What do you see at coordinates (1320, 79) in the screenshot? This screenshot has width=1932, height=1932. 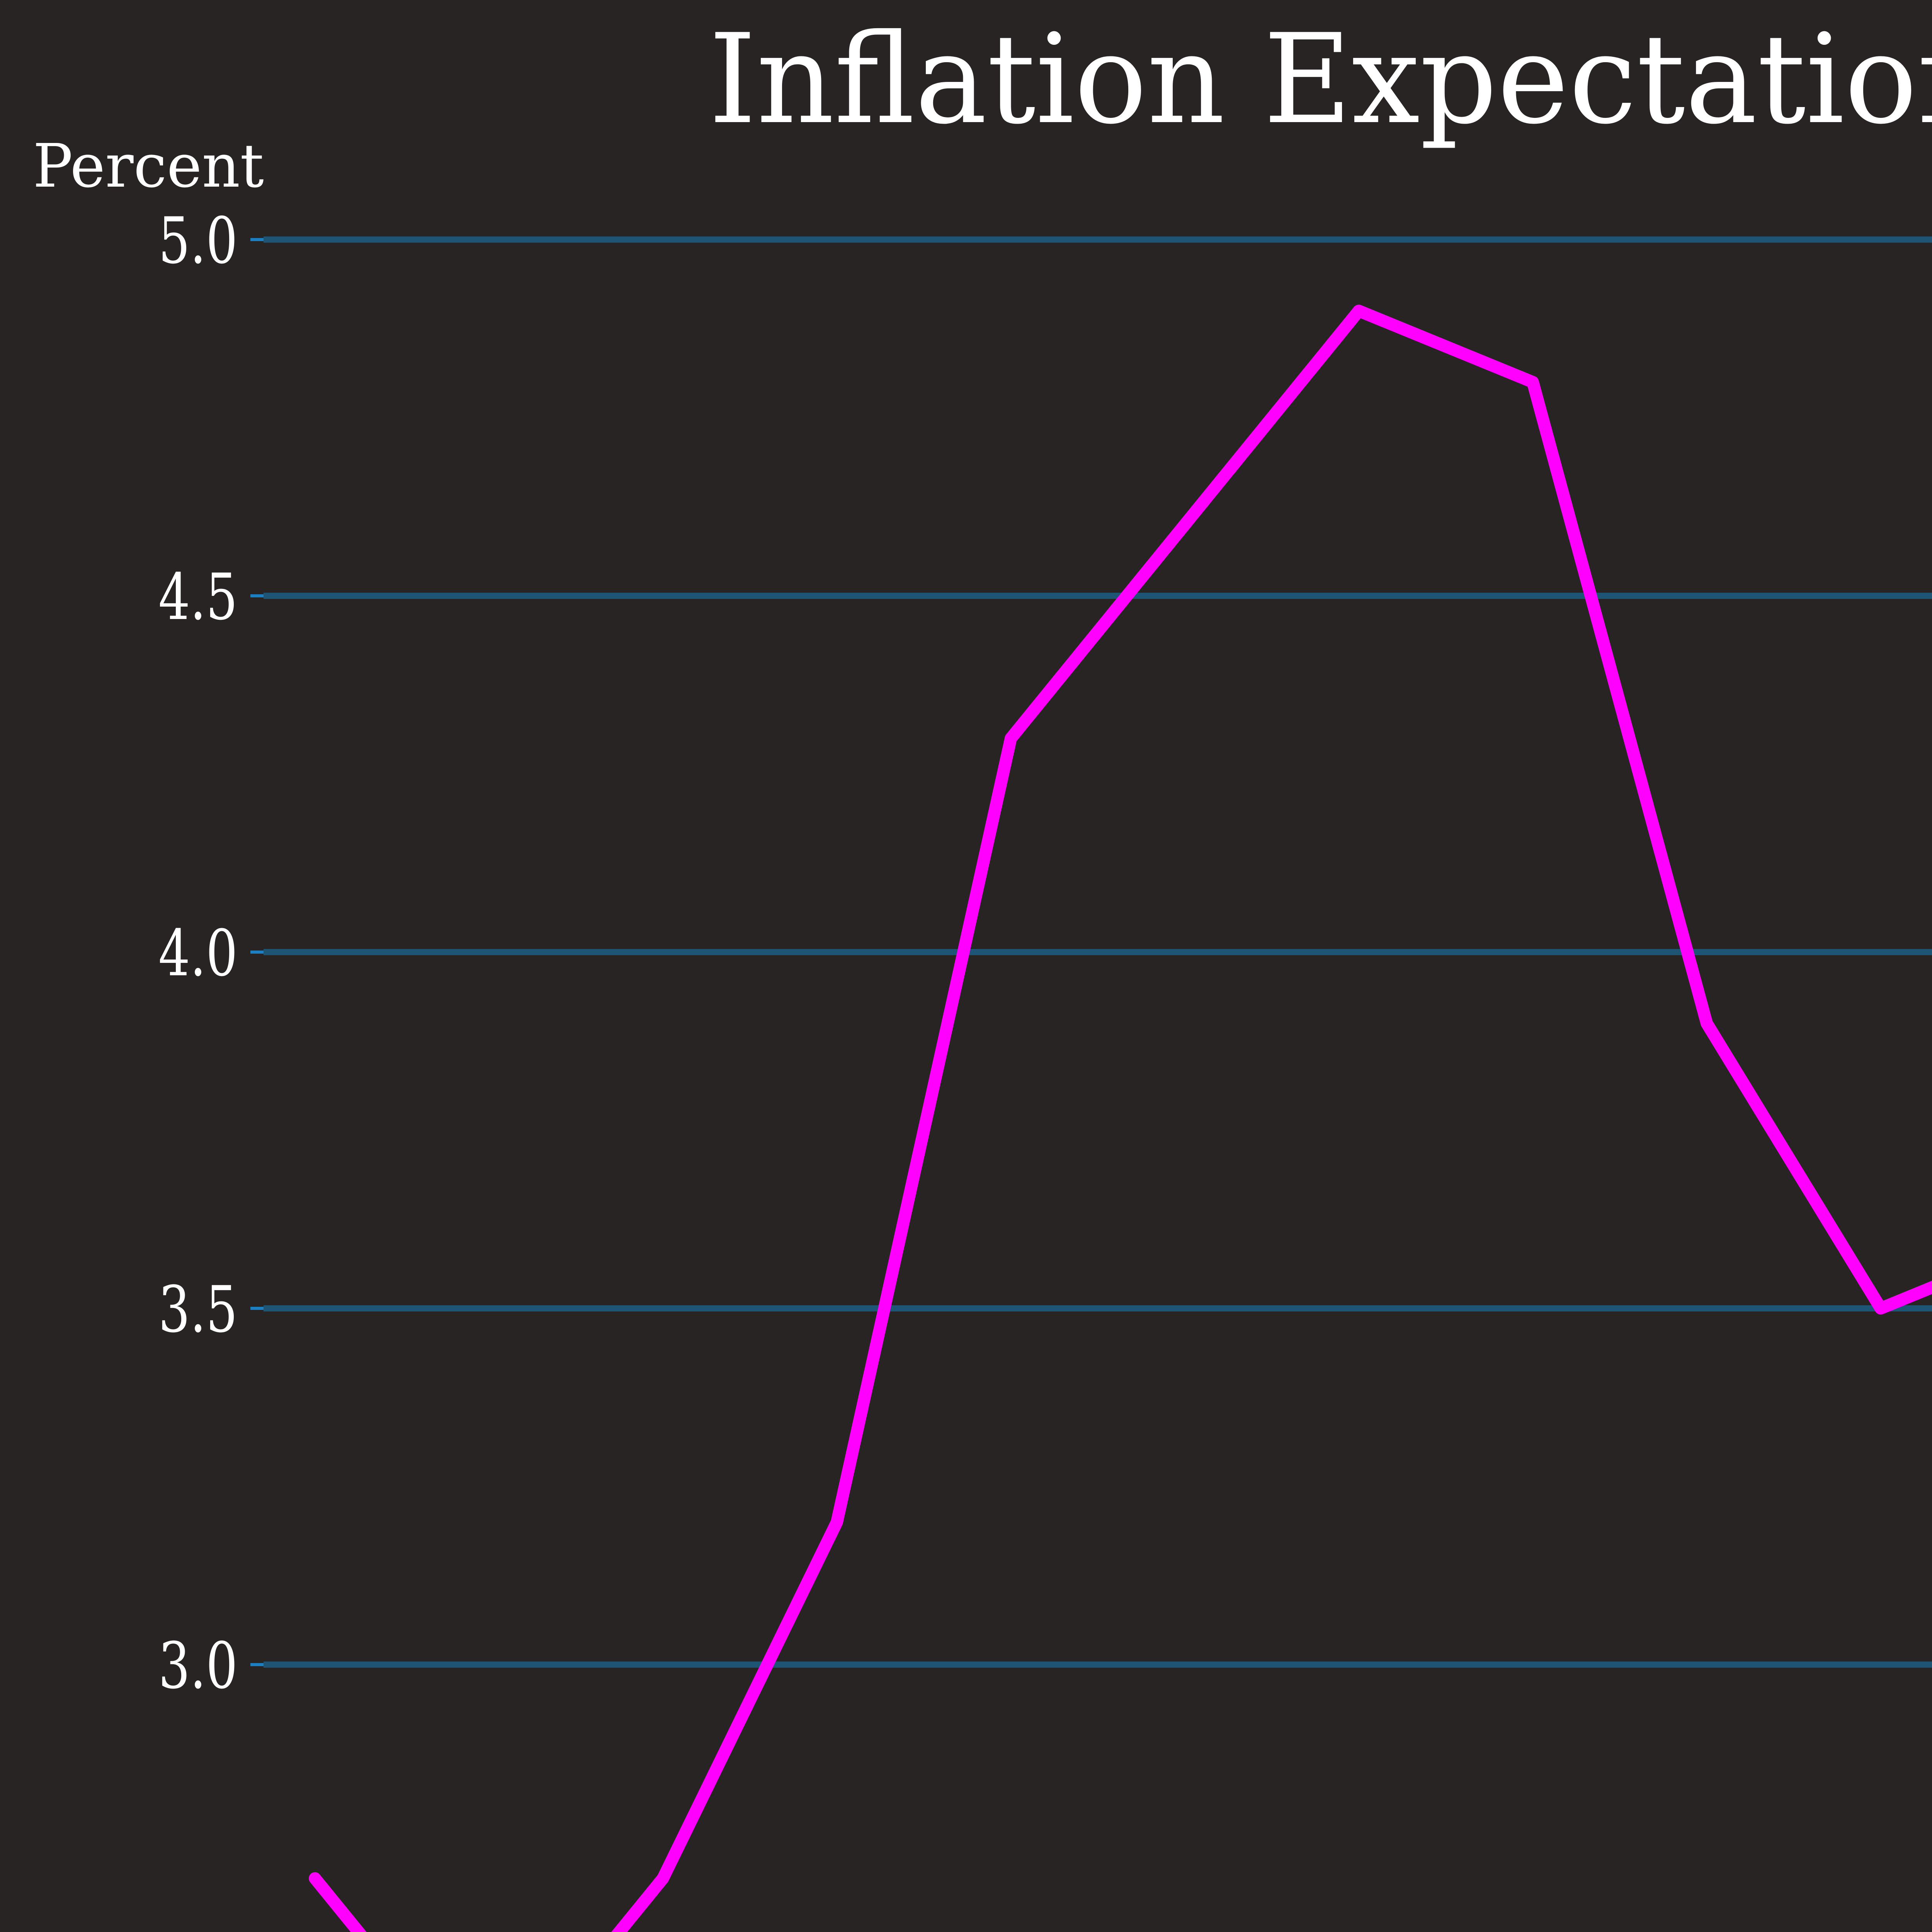 I see `chart-title: Inflation Expectations` at bounding box center [1320, 79].